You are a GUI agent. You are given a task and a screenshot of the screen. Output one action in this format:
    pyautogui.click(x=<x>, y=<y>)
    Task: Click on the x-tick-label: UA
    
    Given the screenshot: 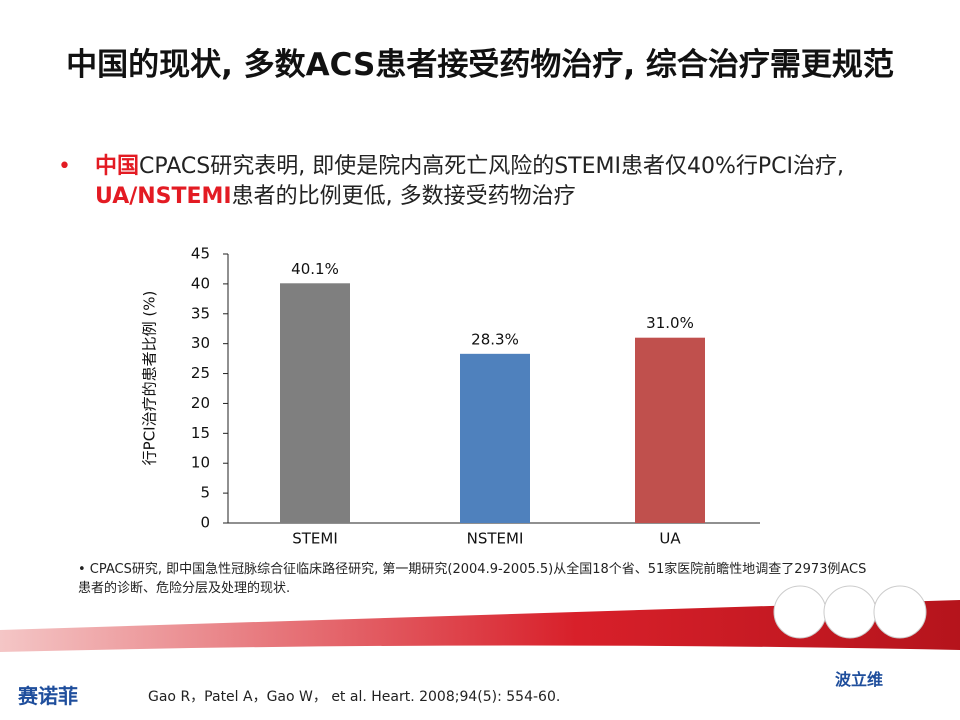 What is the action you would take?
    pyautogui.click(x=670, y=539)
    